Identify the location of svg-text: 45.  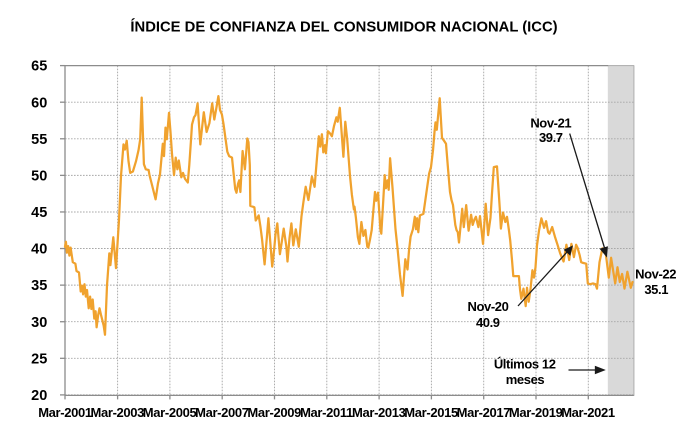
(39, 213).